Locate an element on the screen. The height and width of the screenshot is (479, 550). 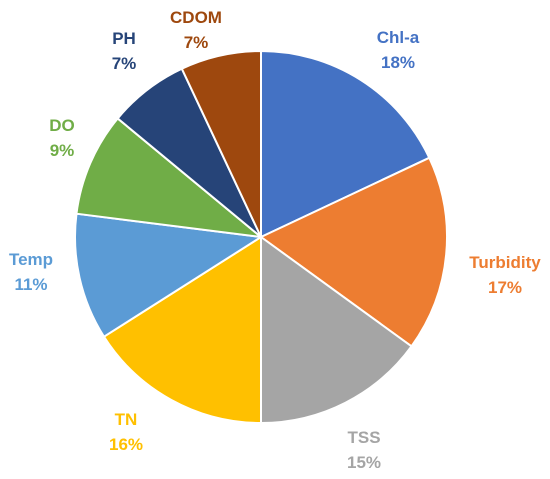
pie-slice-do is located at coordinates (168, 177).